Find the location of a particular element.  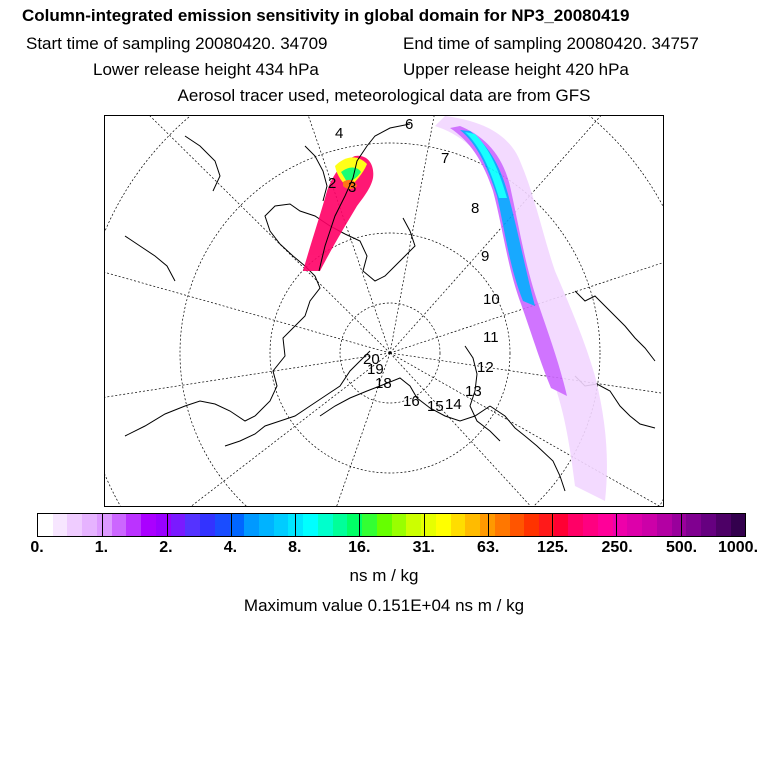

russia-coast is located at coordinates (150, 258).